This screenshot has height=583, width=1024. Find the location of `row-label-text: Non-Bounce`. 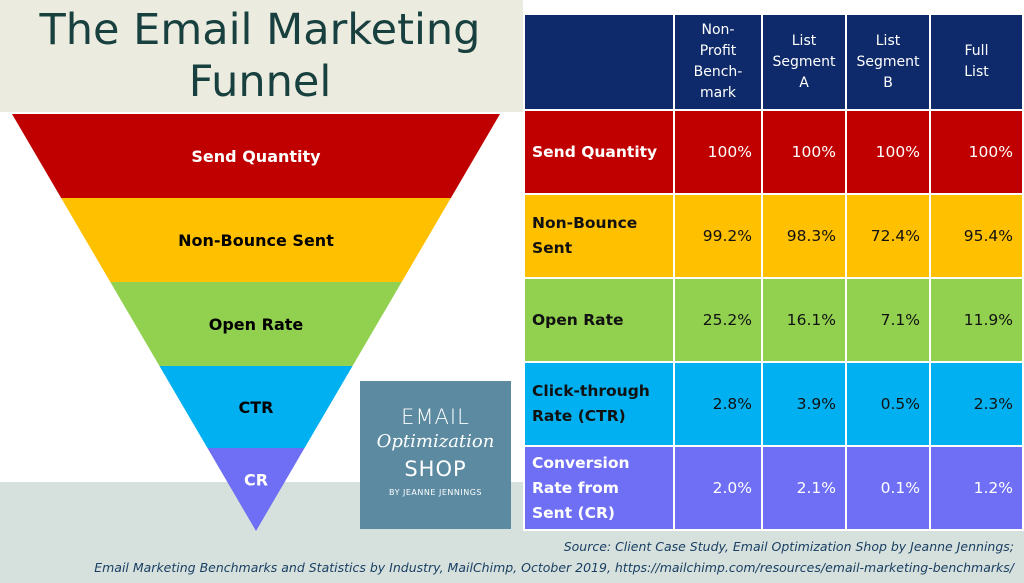

row-label-text: Non-Bounce is located at coordinates (585, 223).